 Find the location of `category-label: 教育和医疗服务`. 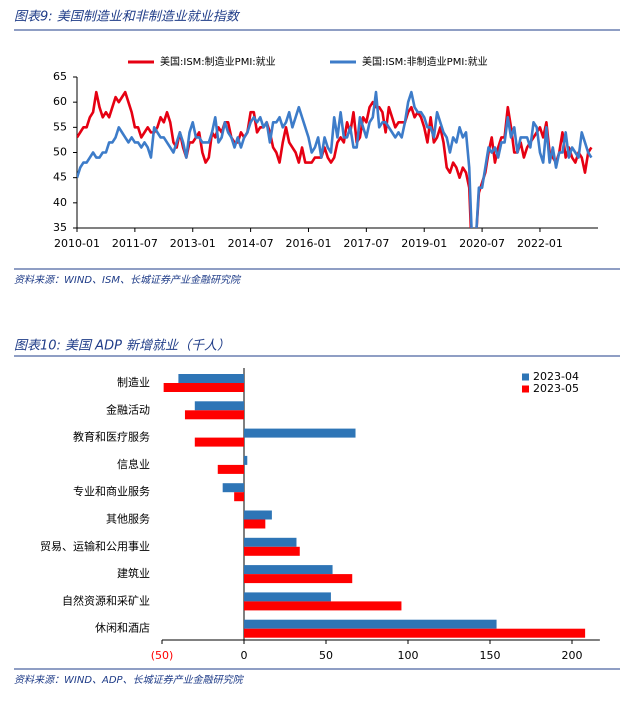

category-label: 教育和医疗服务 is located at coordinates (111, 437).